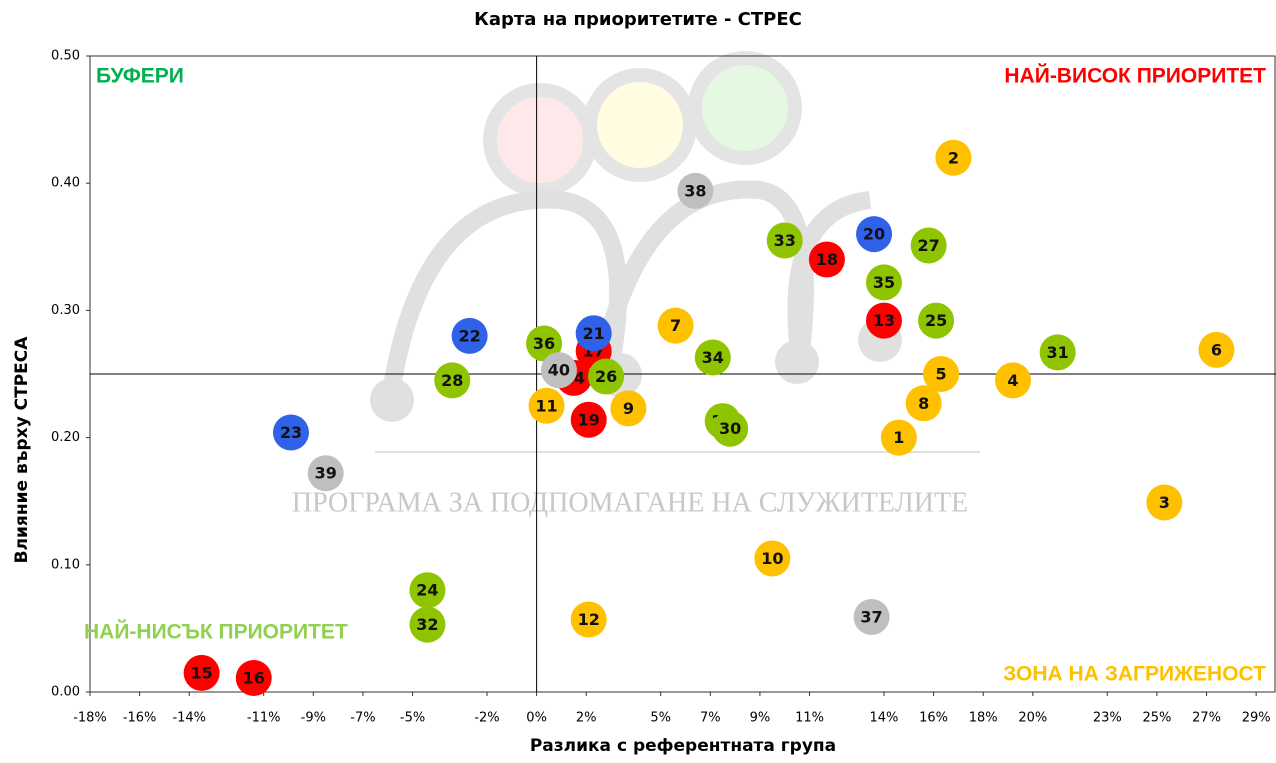  Describe the element at coordinates (594, 333) in the screenshot. I see `point-label: 21` at that location.